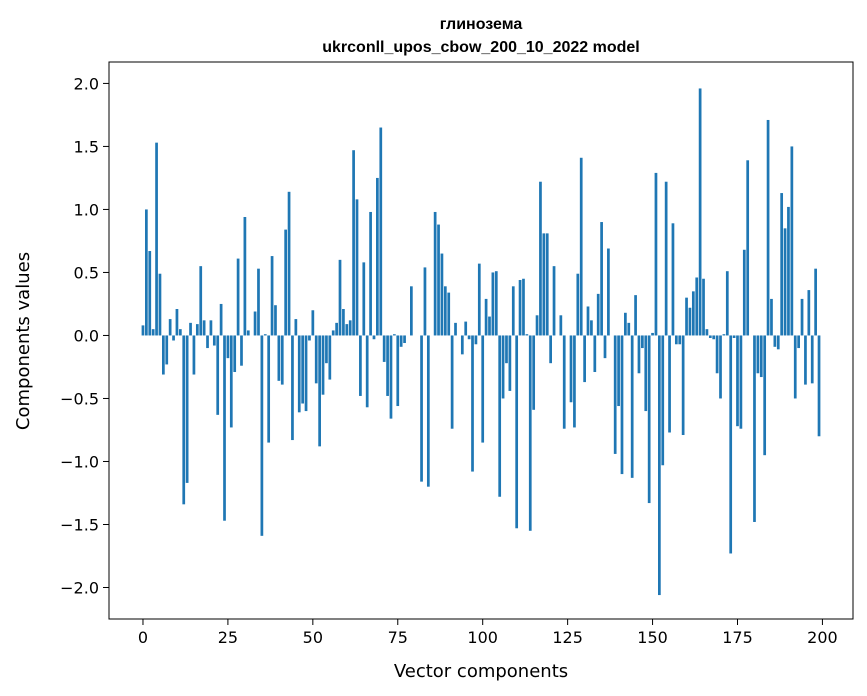  What do you see at coordinates (79, 524) in the screenshot?
I see `y-tick-label: −1.5` at bounding box center [79, 524].